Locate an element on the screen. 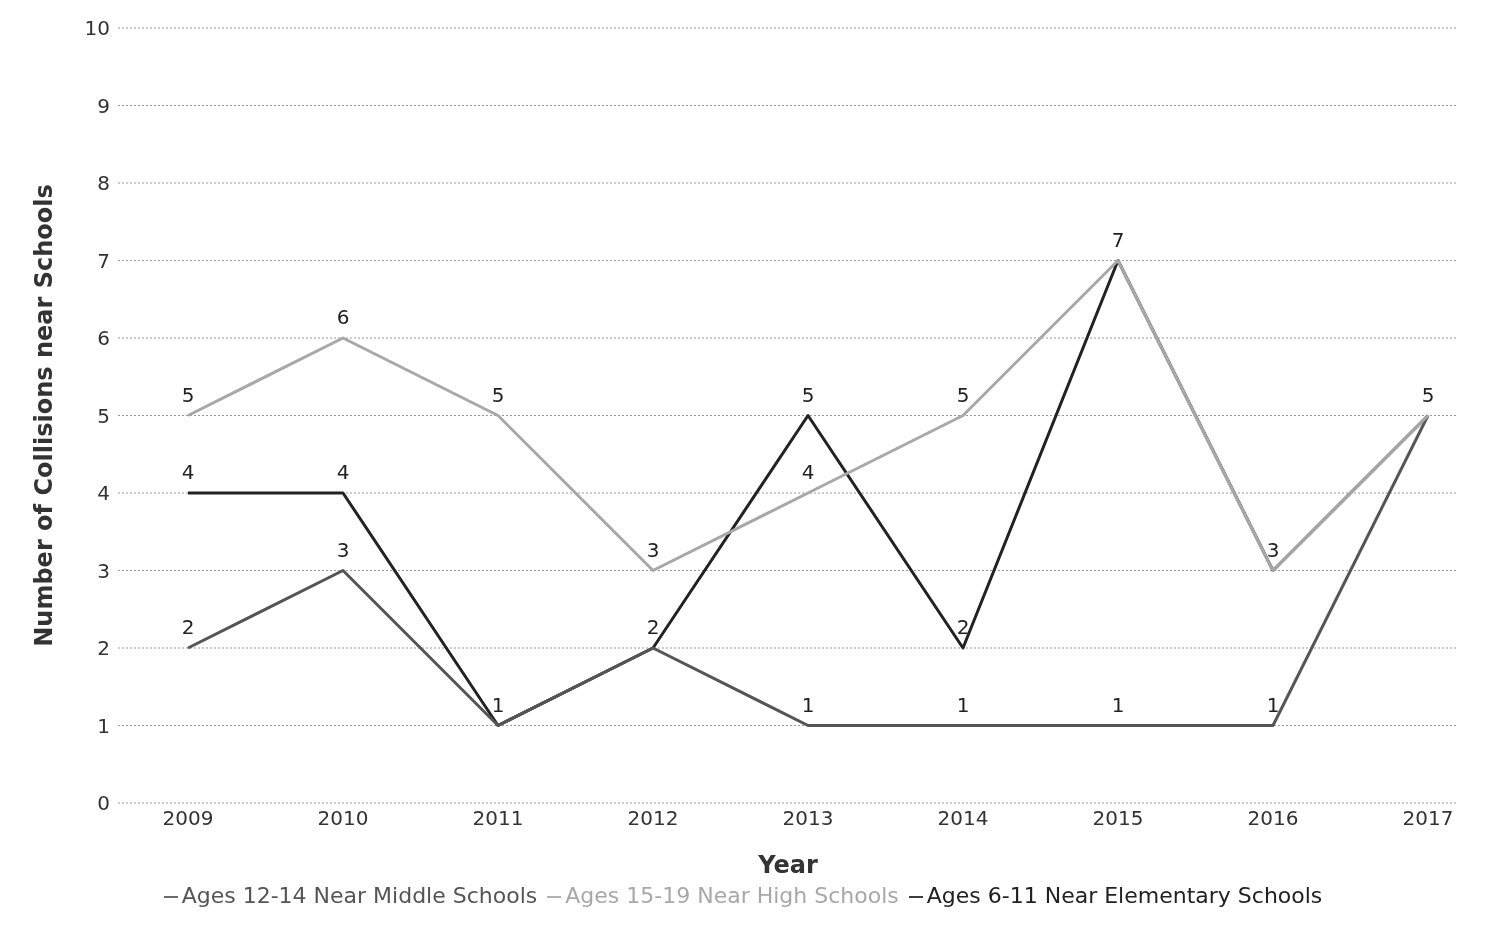  y-tick-label: 7 is located at coordinates (103, 260).